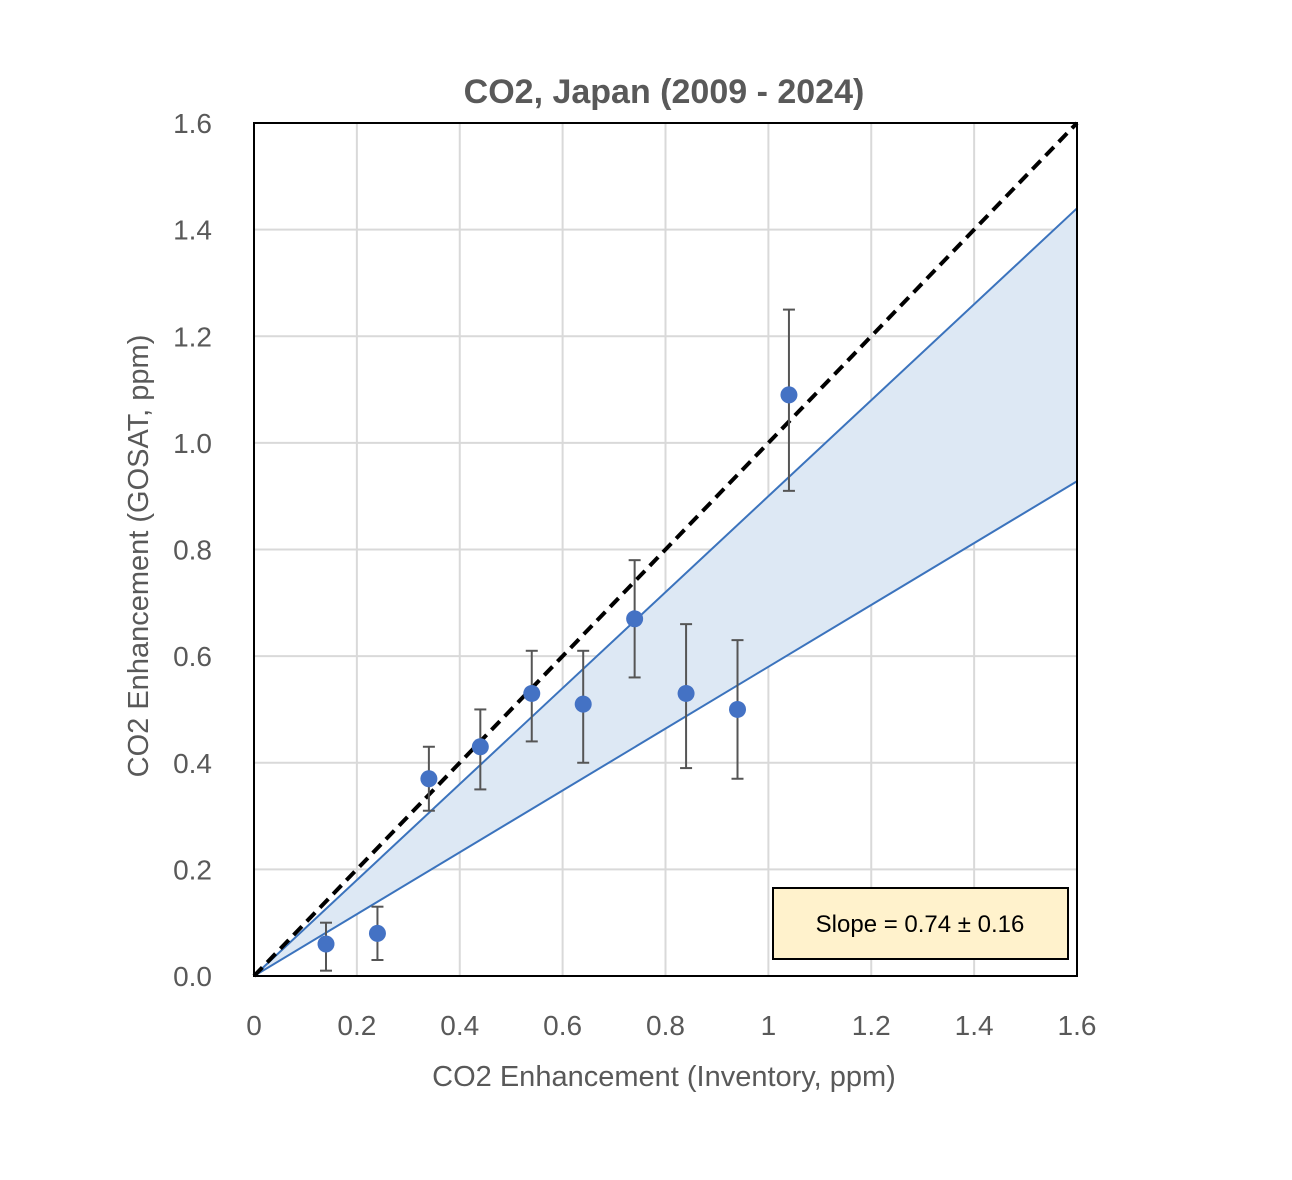 The width and height of the screenshot is (1292, 1180). I want to click on x-tick-label: 1.4, so click(974, 1025).